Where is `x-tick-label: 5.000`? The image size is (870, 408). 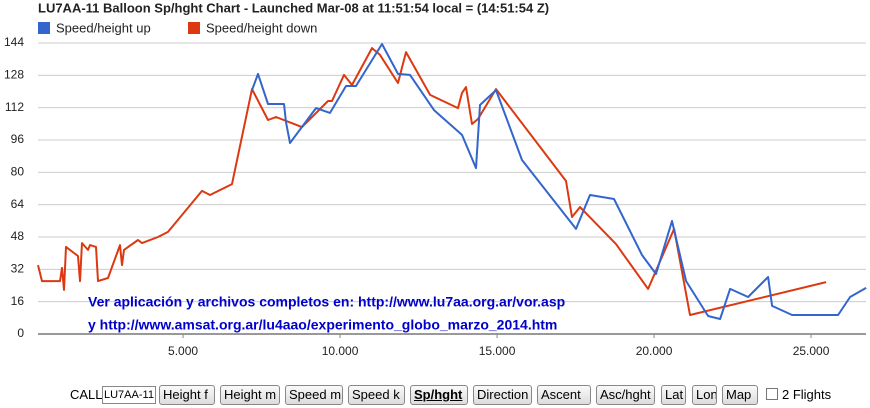
x-tick-label: 5.000 is located at coordinates (183, 351).